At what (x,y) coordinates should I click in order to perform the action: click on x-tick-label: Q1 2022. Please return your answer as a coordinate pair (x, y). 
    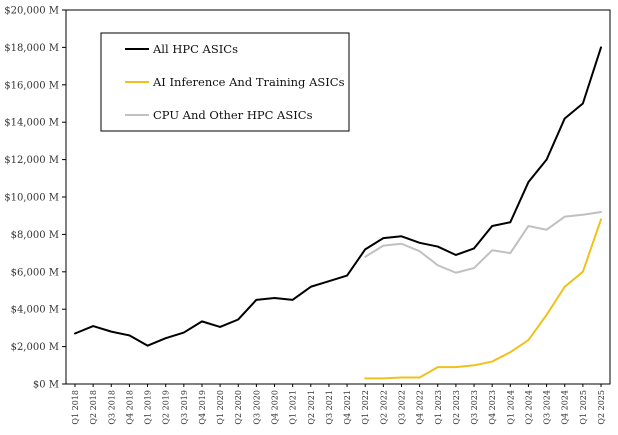
    Looking at the image, I should click on (365, 407).